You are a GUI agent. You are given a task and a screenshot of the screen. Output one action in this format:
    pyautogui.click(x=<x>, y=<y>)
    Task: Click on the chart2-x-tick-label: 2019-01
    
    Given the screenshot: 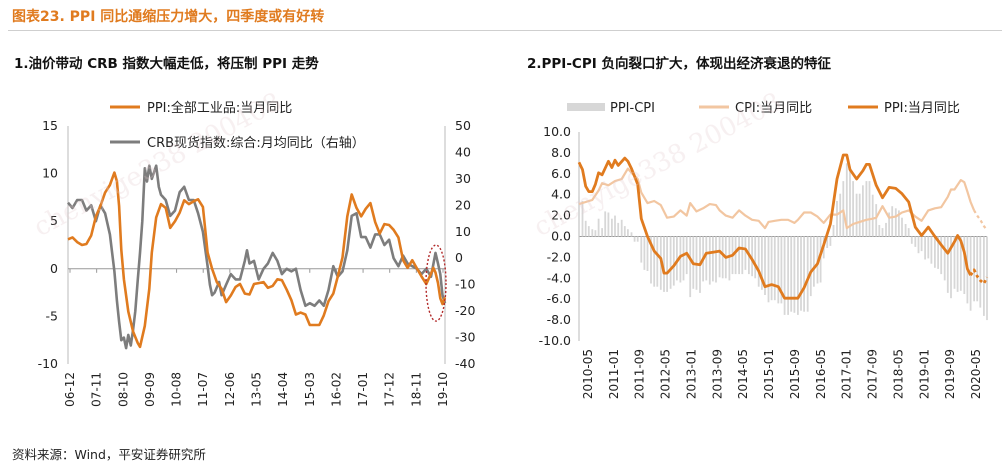 What is the action you would take?
    pyautogui.click(x=924, y=374)
    